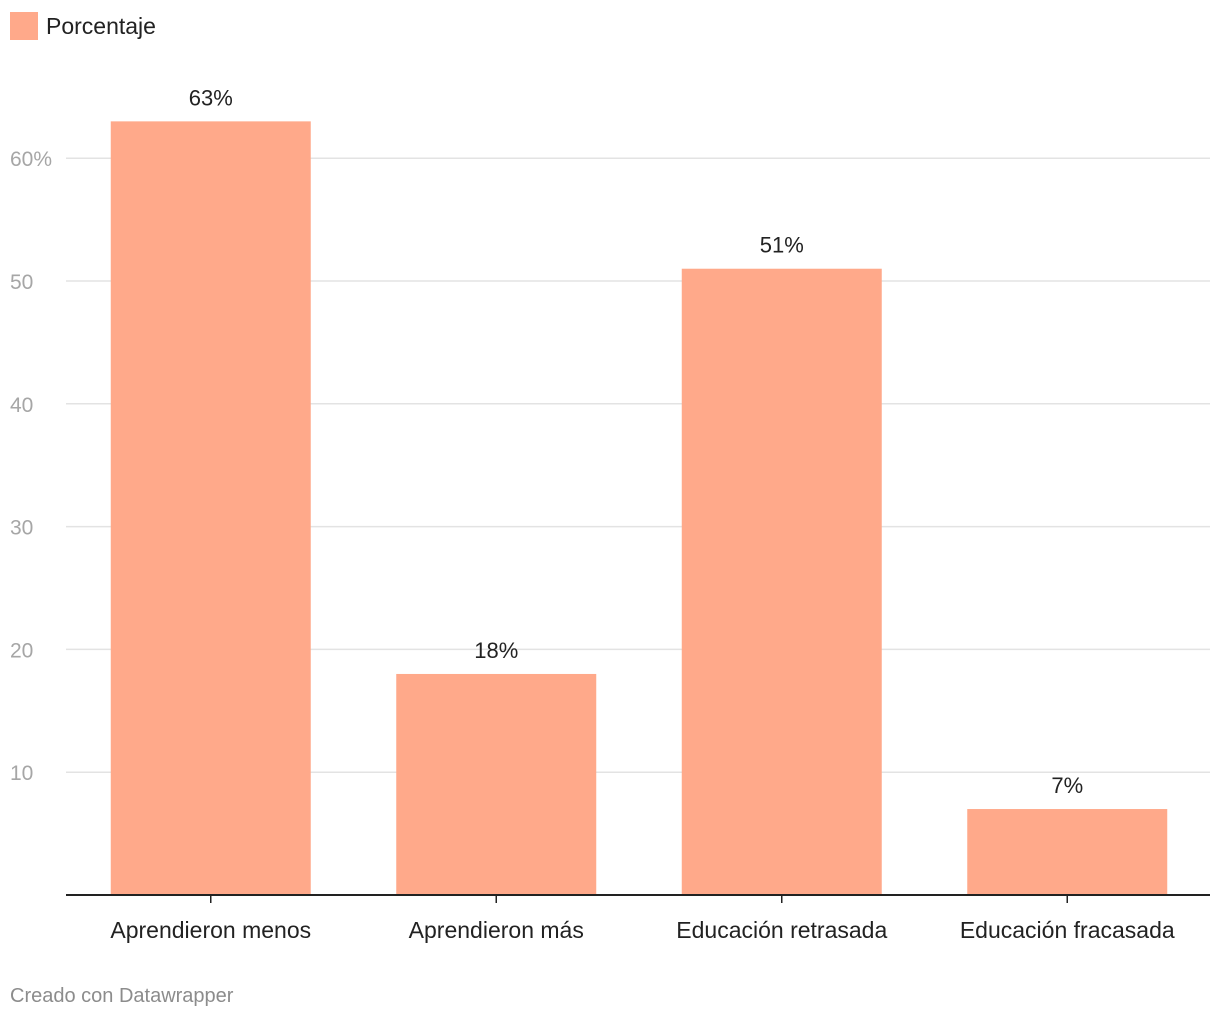 This screenshot has height=1020, width=1220. What do you see at coordinates (122, 996) in the screenshot?
I see `credit-text: Creado con Datawrapper` at bounding box center [122, 996].